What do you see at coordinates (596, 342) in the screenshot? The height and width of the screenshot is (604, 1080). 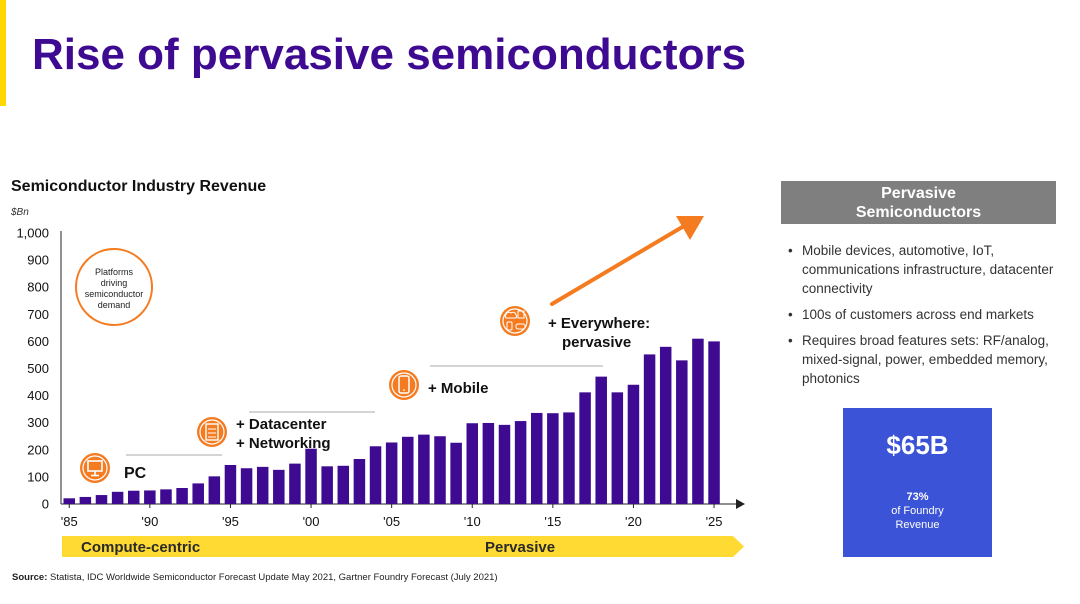 I see `annotation-label: pervasive` at bounding box center [596, 342].